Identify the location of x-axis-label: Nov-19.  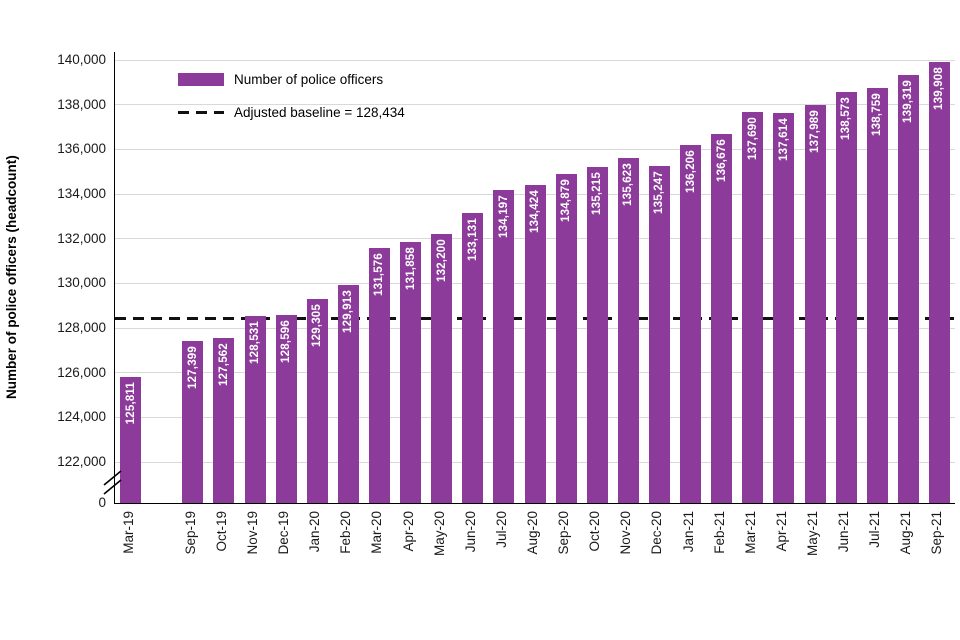
(252, 533).